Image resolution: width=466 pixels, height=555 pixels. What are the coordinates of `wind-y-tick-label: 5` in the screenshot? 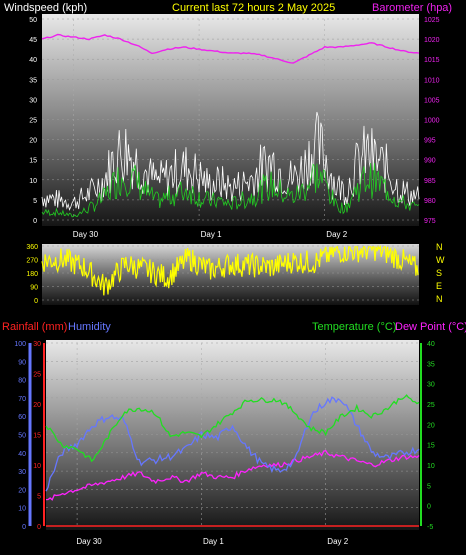 It's located at (35, 201).